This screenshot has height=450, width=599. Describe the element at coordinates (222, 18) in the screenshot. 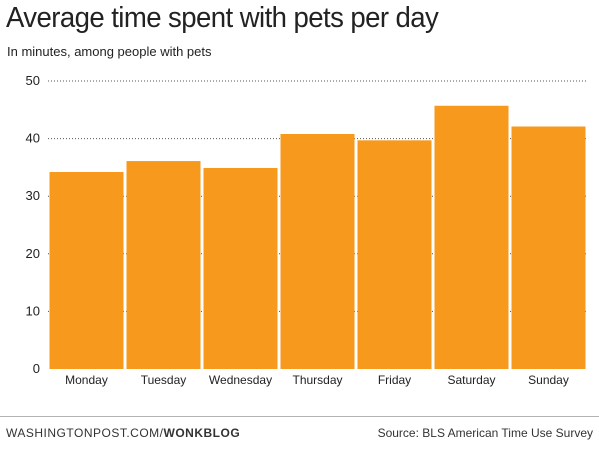

I see `chart-title: Average time spent with pets per day` at that location.